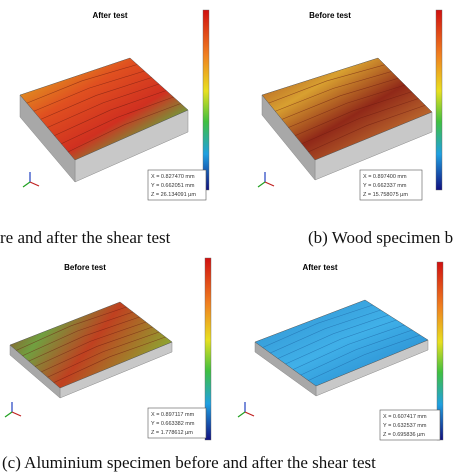  What do you see at coordinates (405, 417) in the screenshot?
I see `info-line: X = 0.607417 mm` at bounding box center [405, 417].